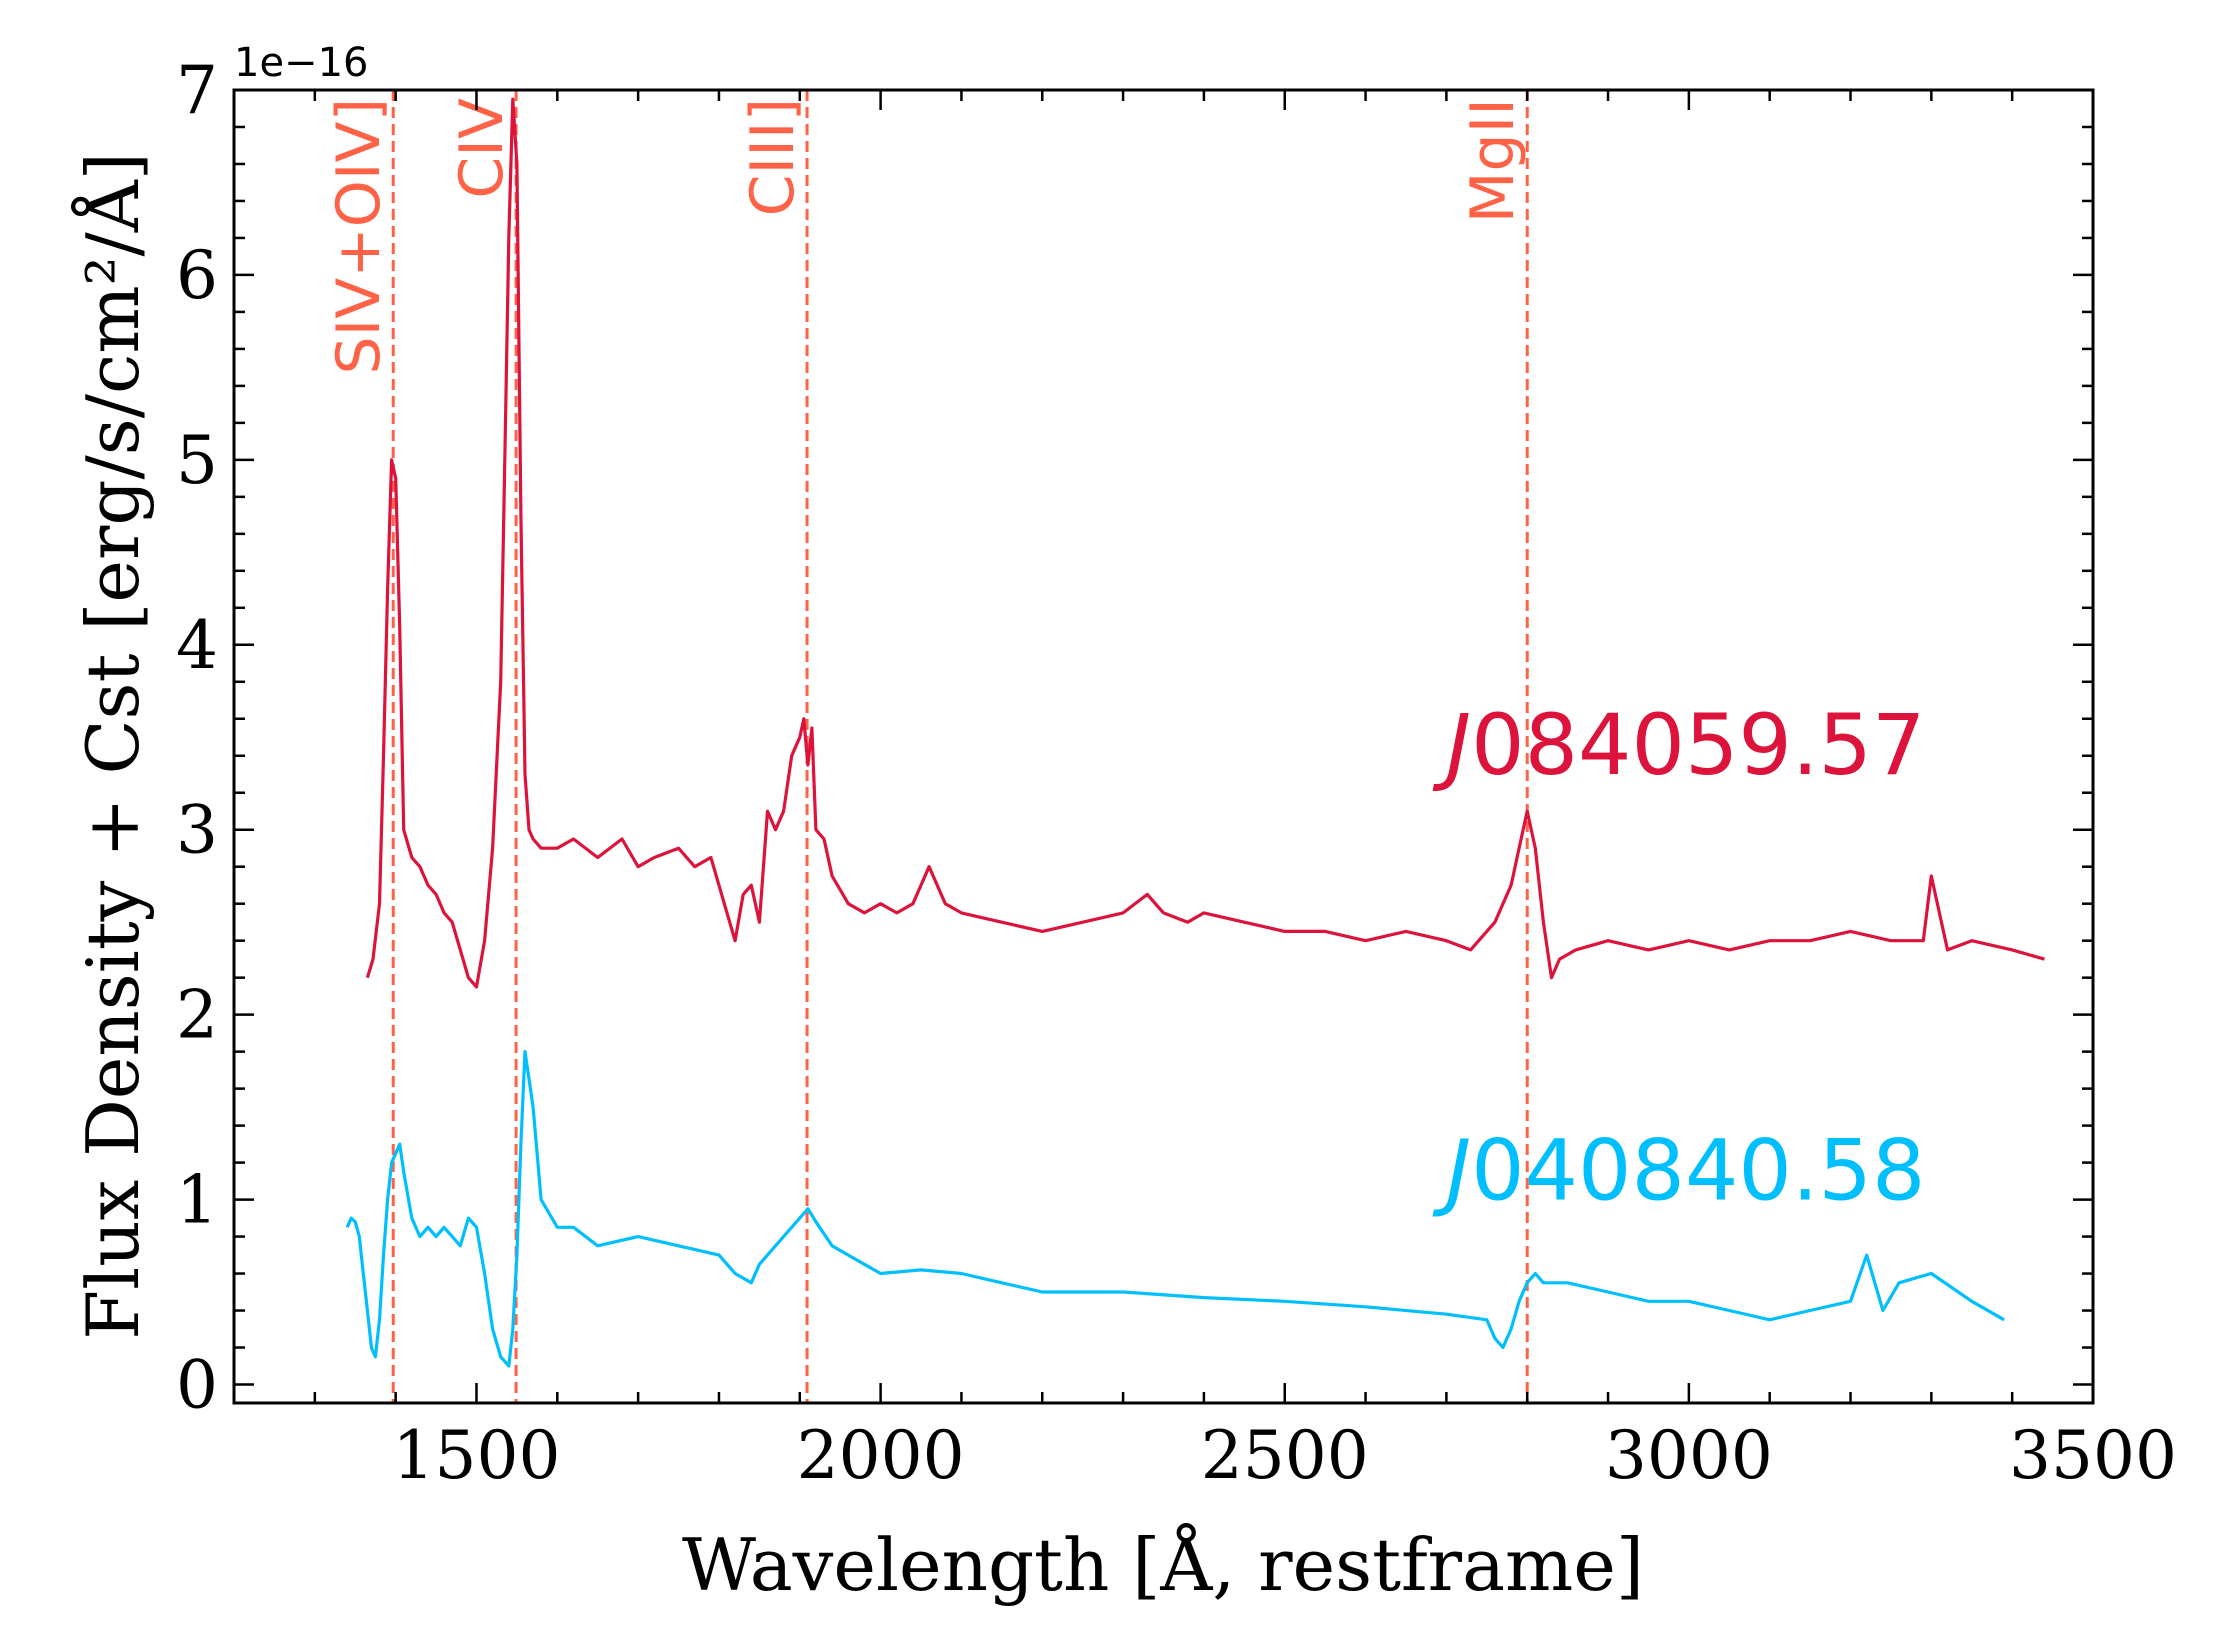 Image resolution: width=2220 pixels, height=1647 pixels. I want to click on emission-line-label-1: CIV, so click(482, 148).